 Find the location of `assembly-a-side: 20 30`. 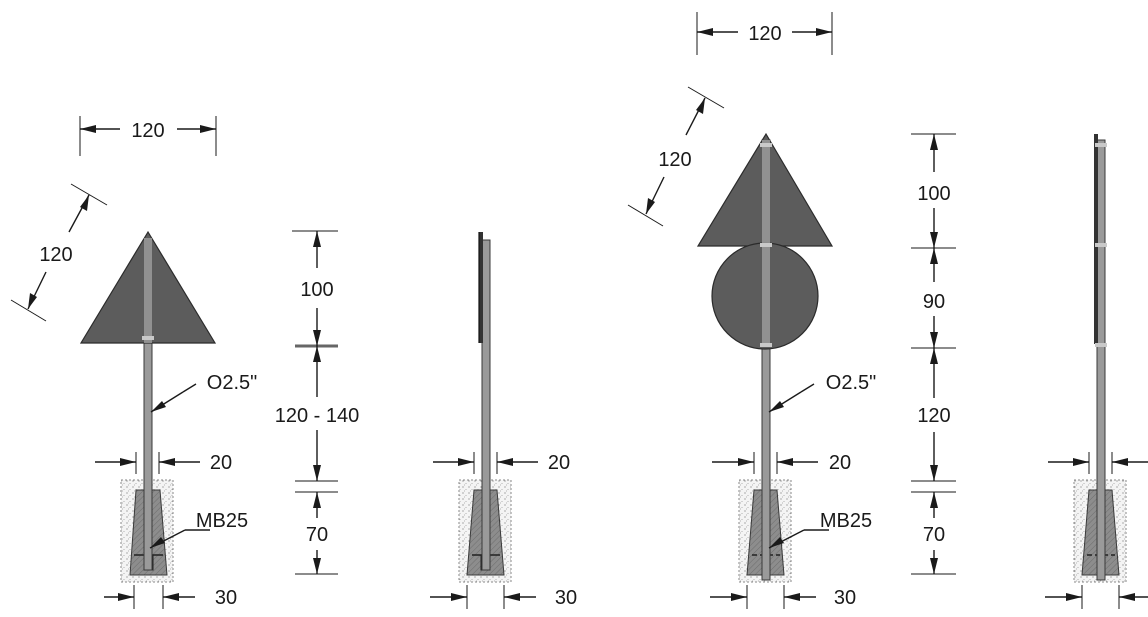

assembly-a-side: 20 30 is located at coordinates (503, 420).